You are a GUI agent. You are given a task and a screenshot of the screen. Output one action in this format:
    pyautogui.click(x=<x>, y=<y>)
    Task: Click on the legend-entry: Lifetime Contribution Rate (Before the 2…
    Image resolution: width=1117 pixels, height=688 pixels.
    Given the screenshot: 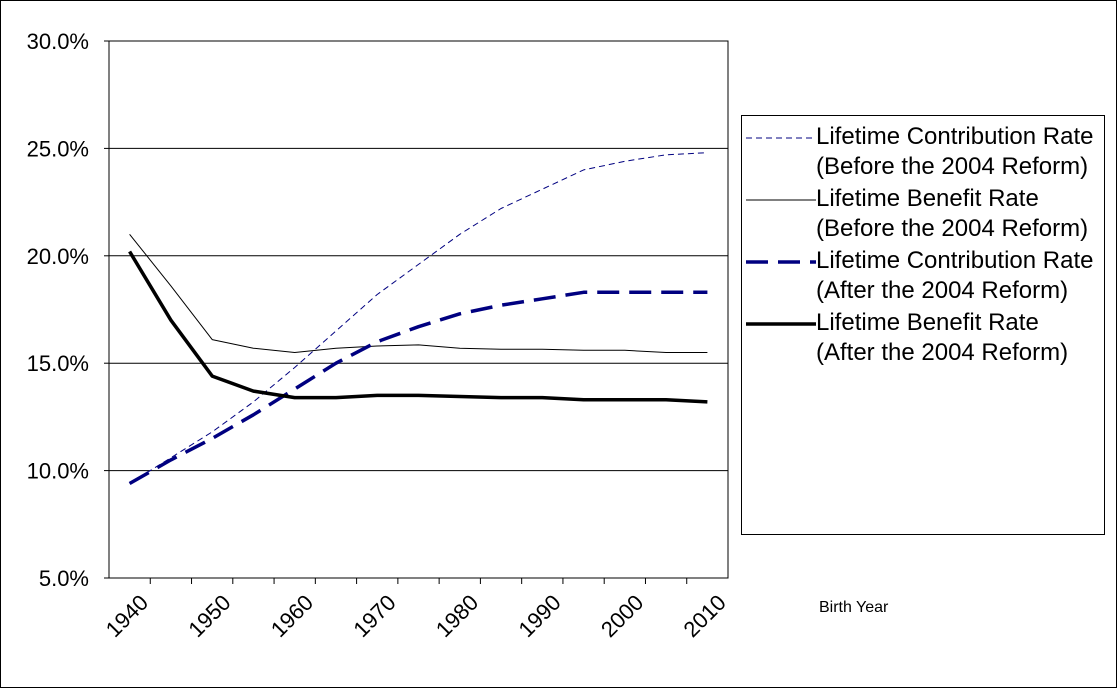 What is the action you would take?
    pyautogui.click(x=923, y=152)
    